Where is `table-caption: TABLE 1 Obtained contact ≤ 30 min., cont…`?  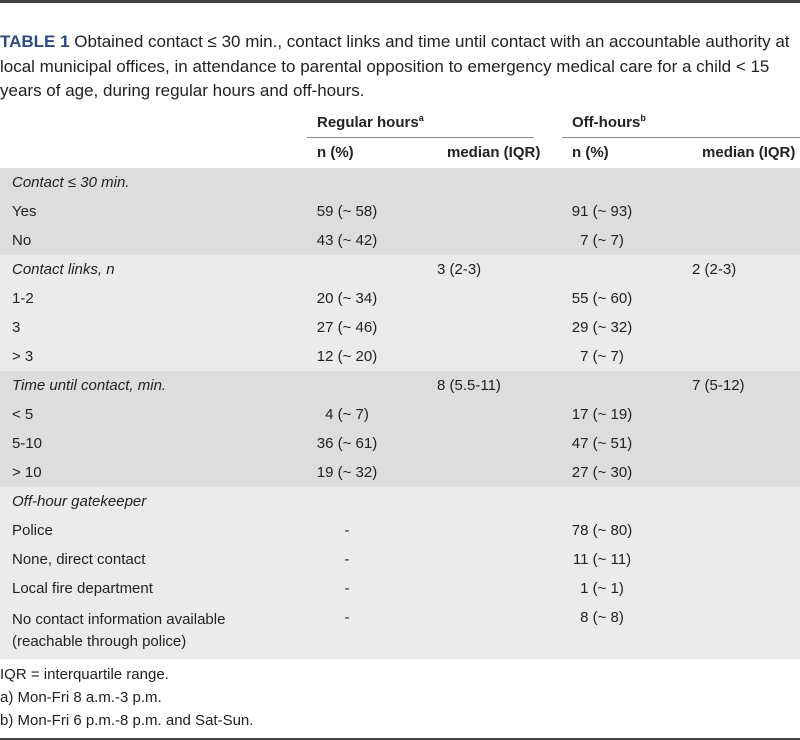
table-caption: TABLE 1 Obtained contact ≤ 30 min., cont… is located at coordinates (397, 67).